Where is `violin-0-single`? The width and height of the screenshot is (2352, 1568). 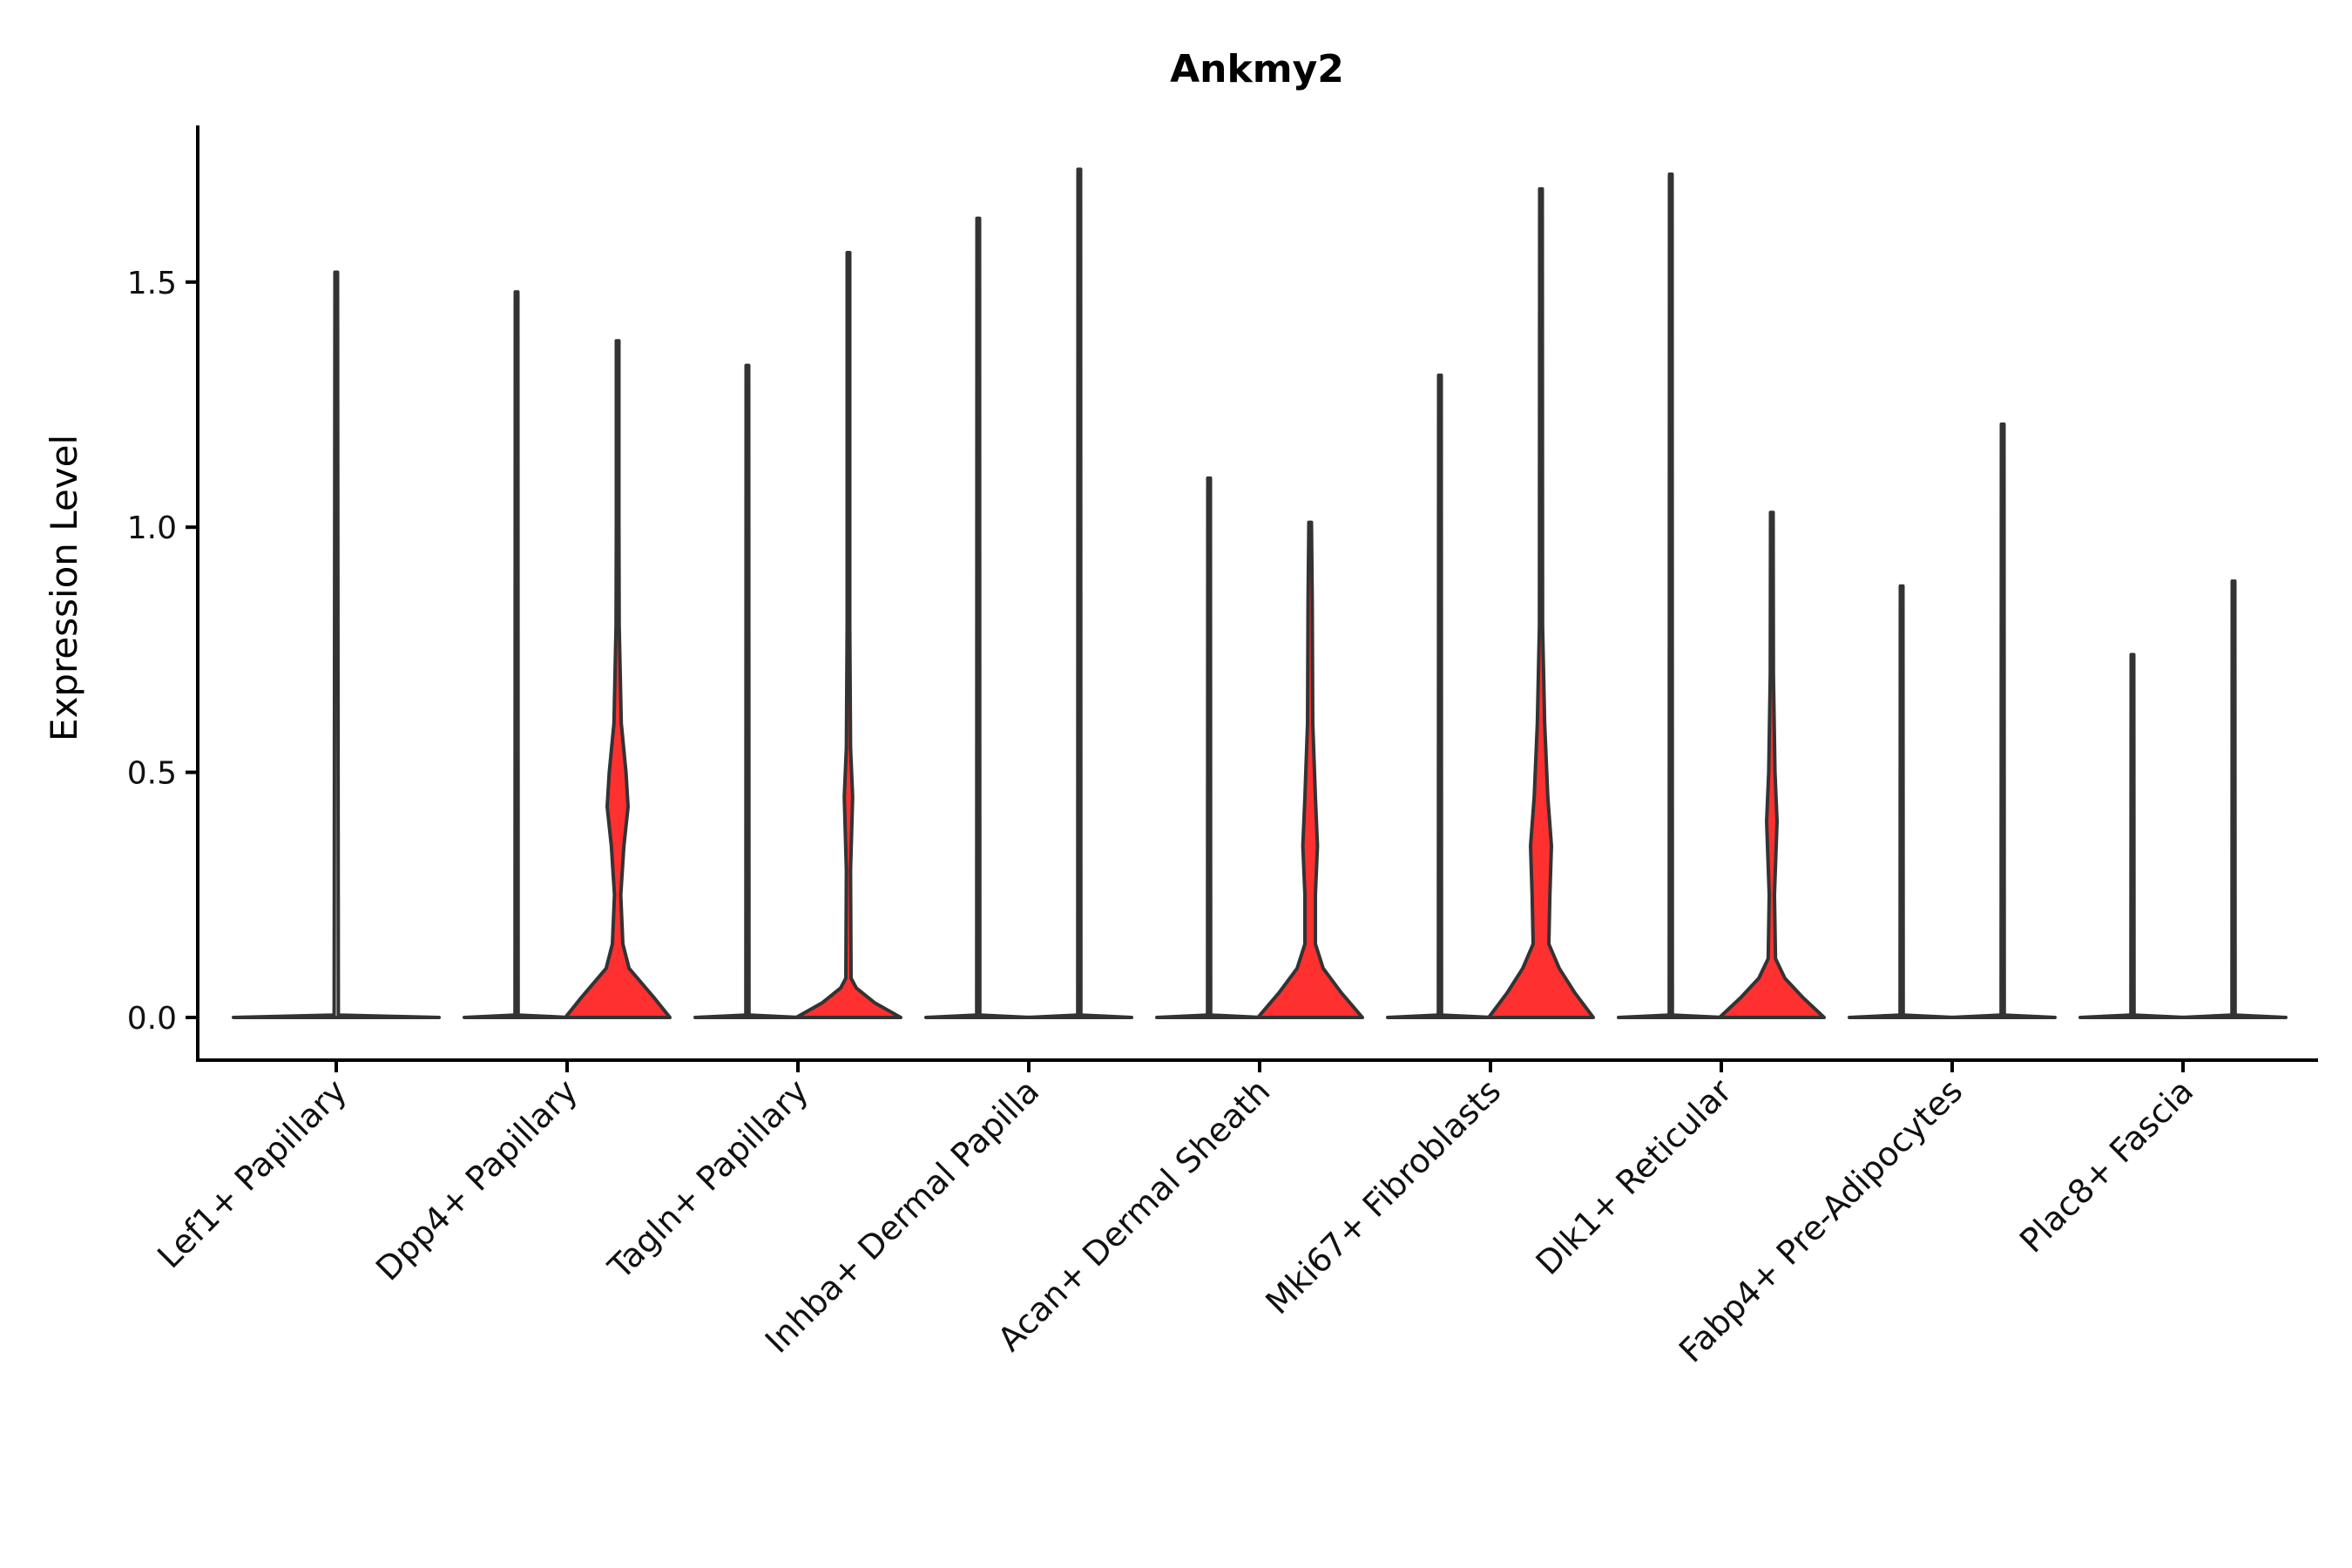
violin-0-single is located at coordinates (336, 644).